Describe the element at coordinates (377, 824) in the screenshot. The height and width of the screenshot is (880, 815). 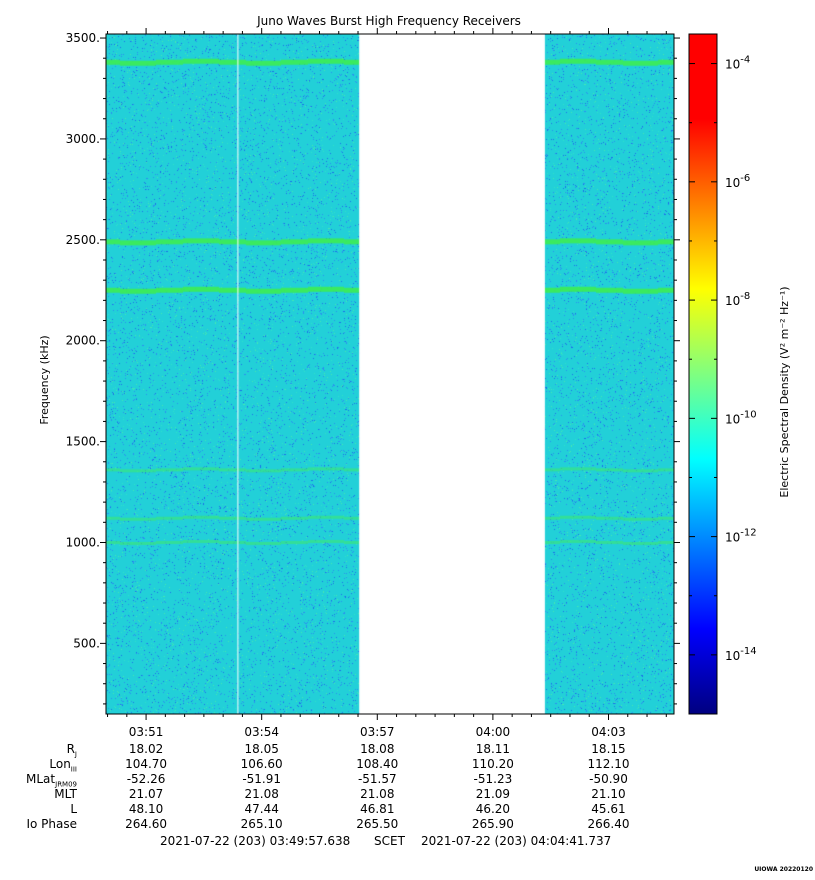
I see `ephemeris-value: 265.50` at that location.